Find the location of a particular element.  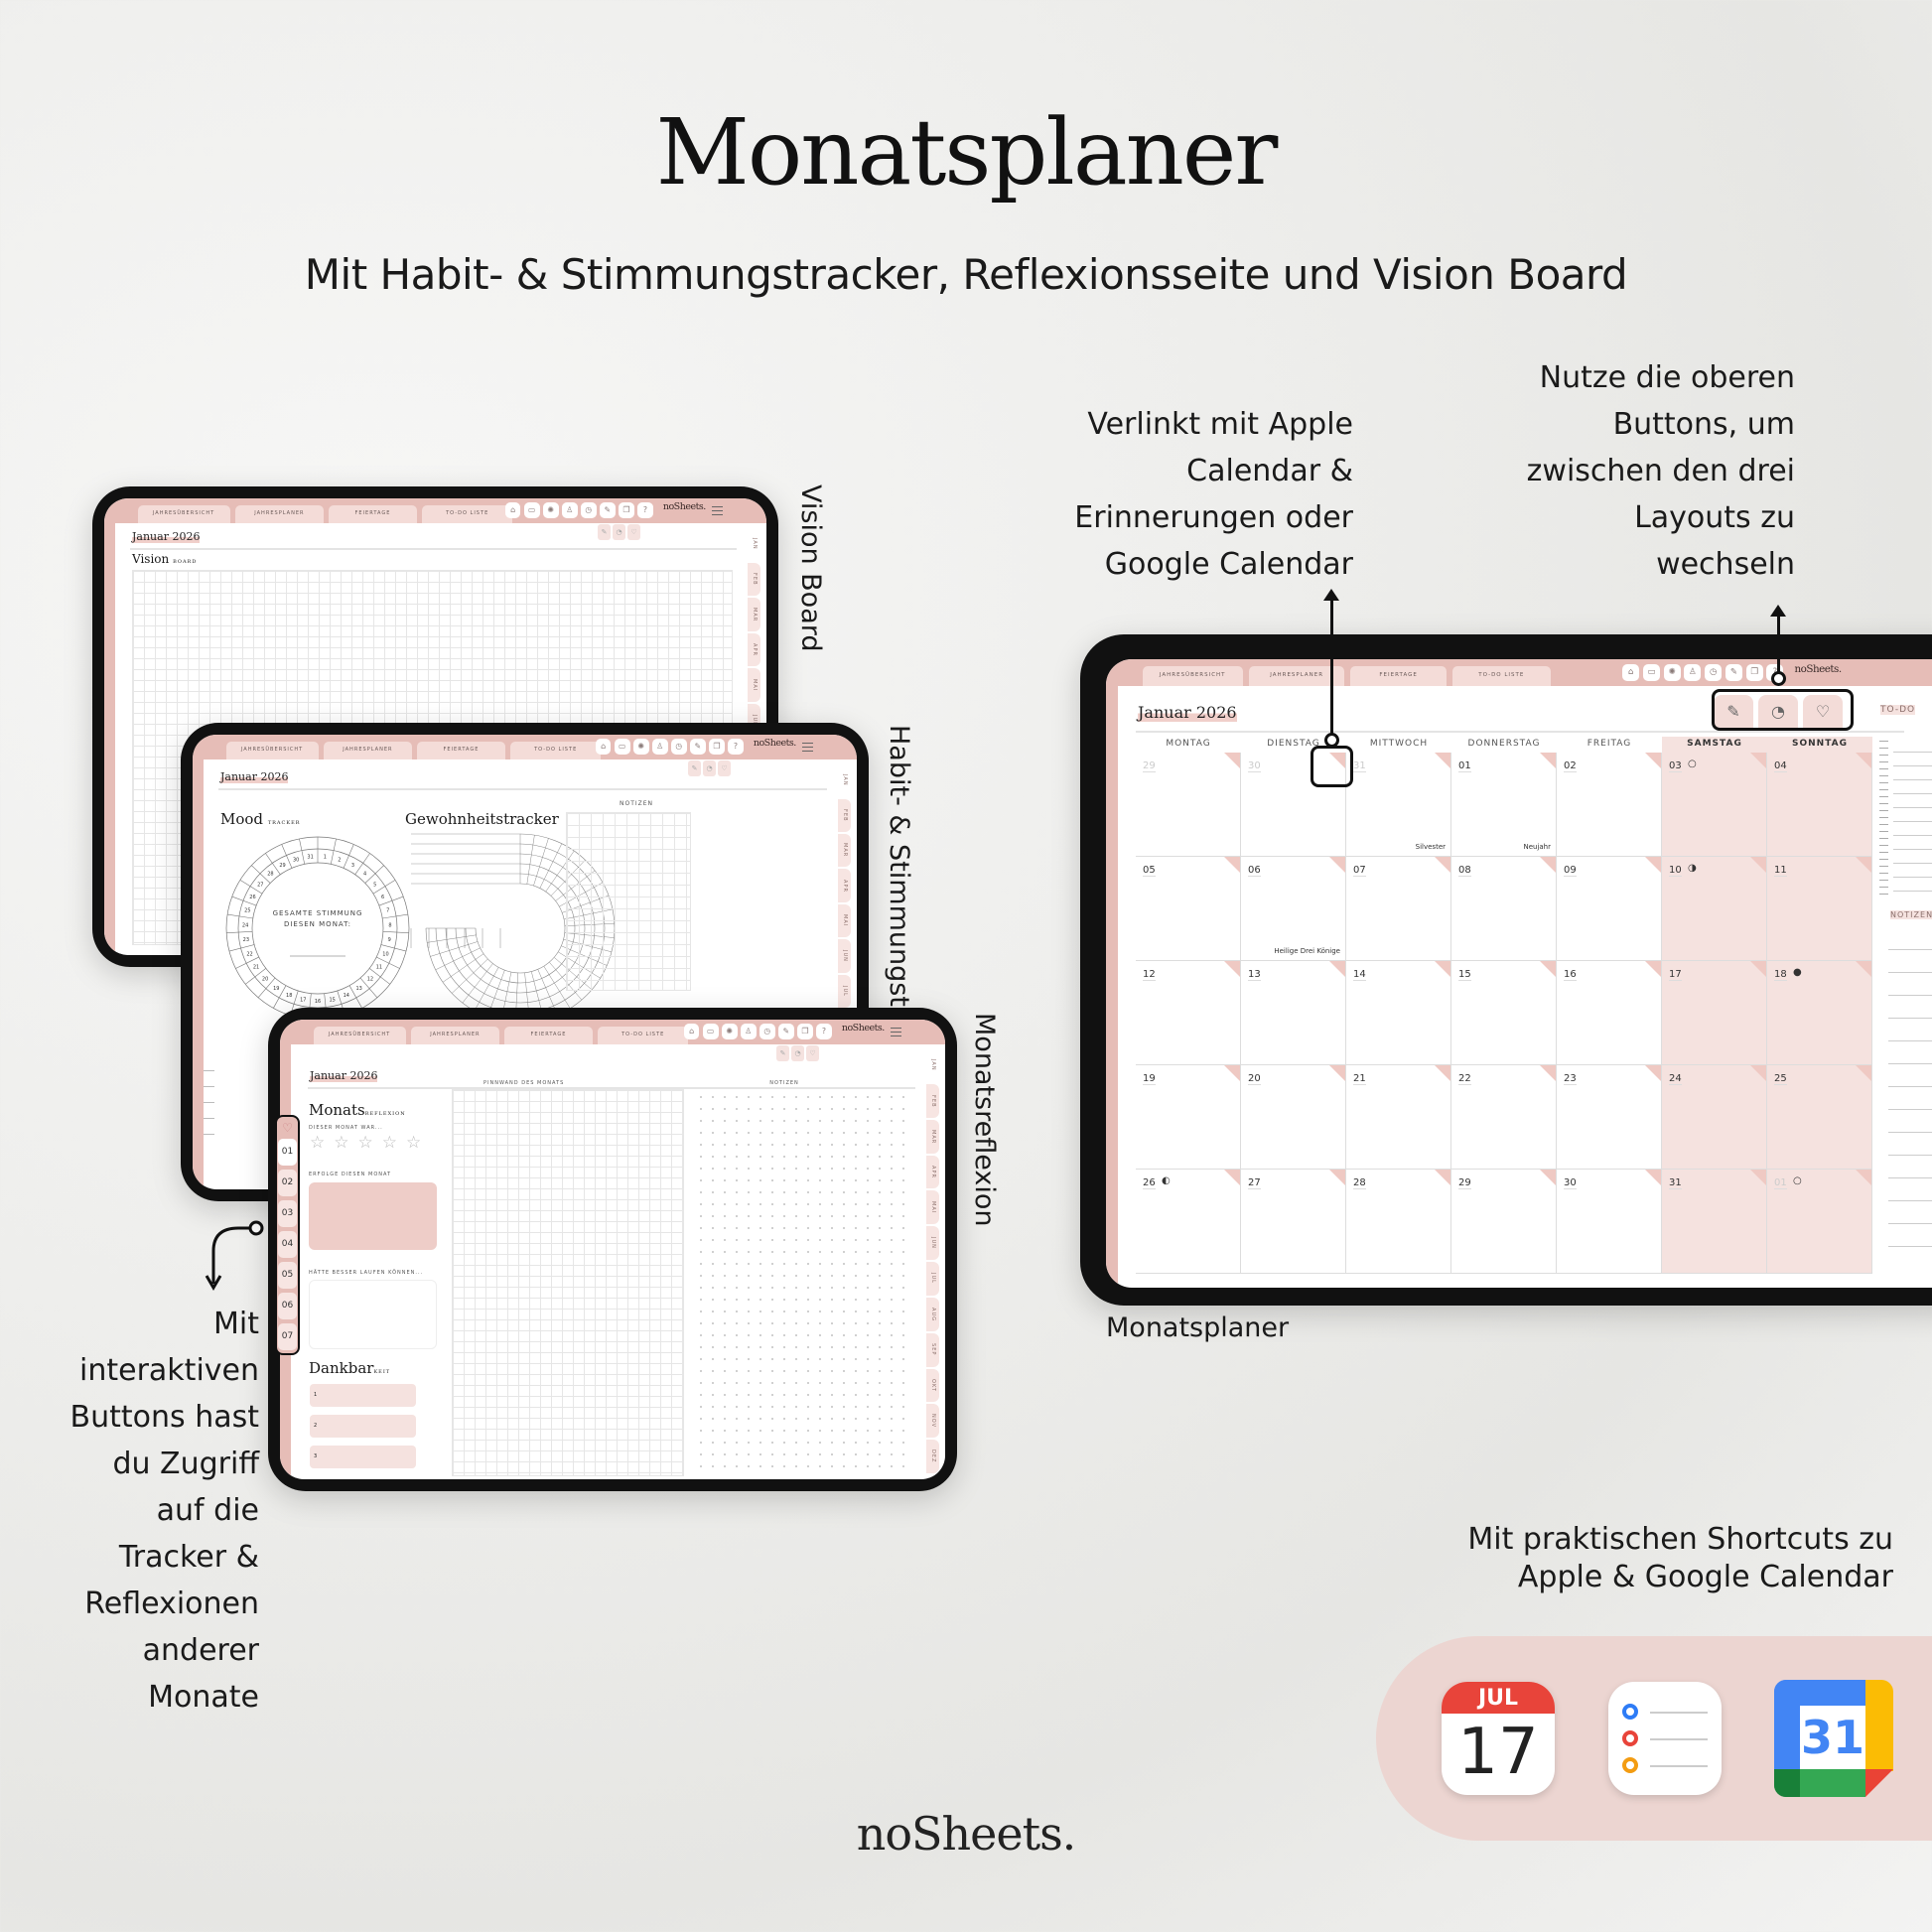

day-cell: 24 is located at coordinates (1714, 1117).